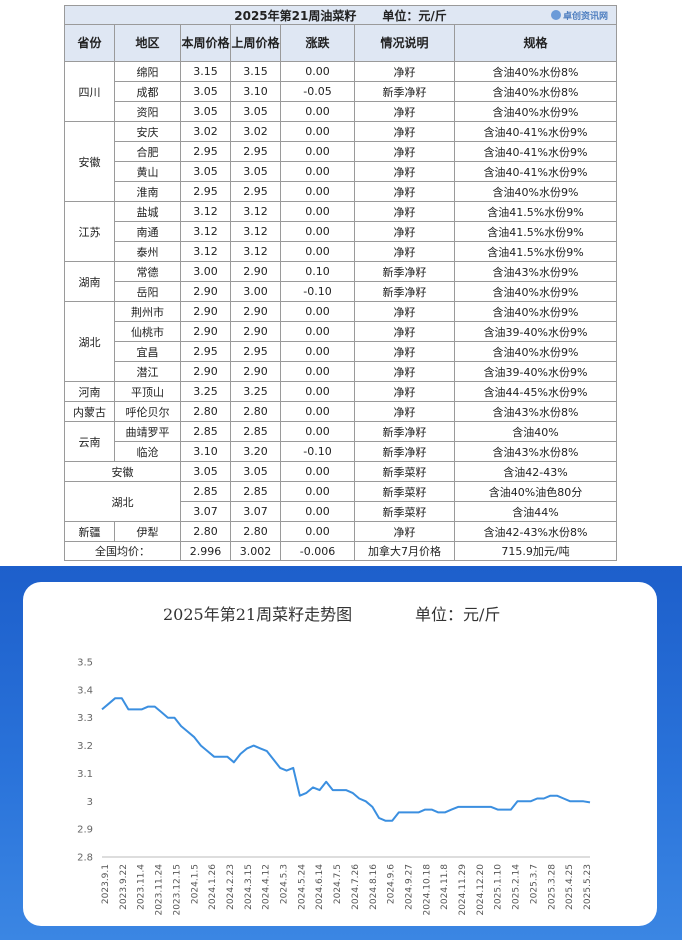 The height and width of the screenshot is (940, 682). I want to click on cell-this-week: 3.00, so click(205, 271).